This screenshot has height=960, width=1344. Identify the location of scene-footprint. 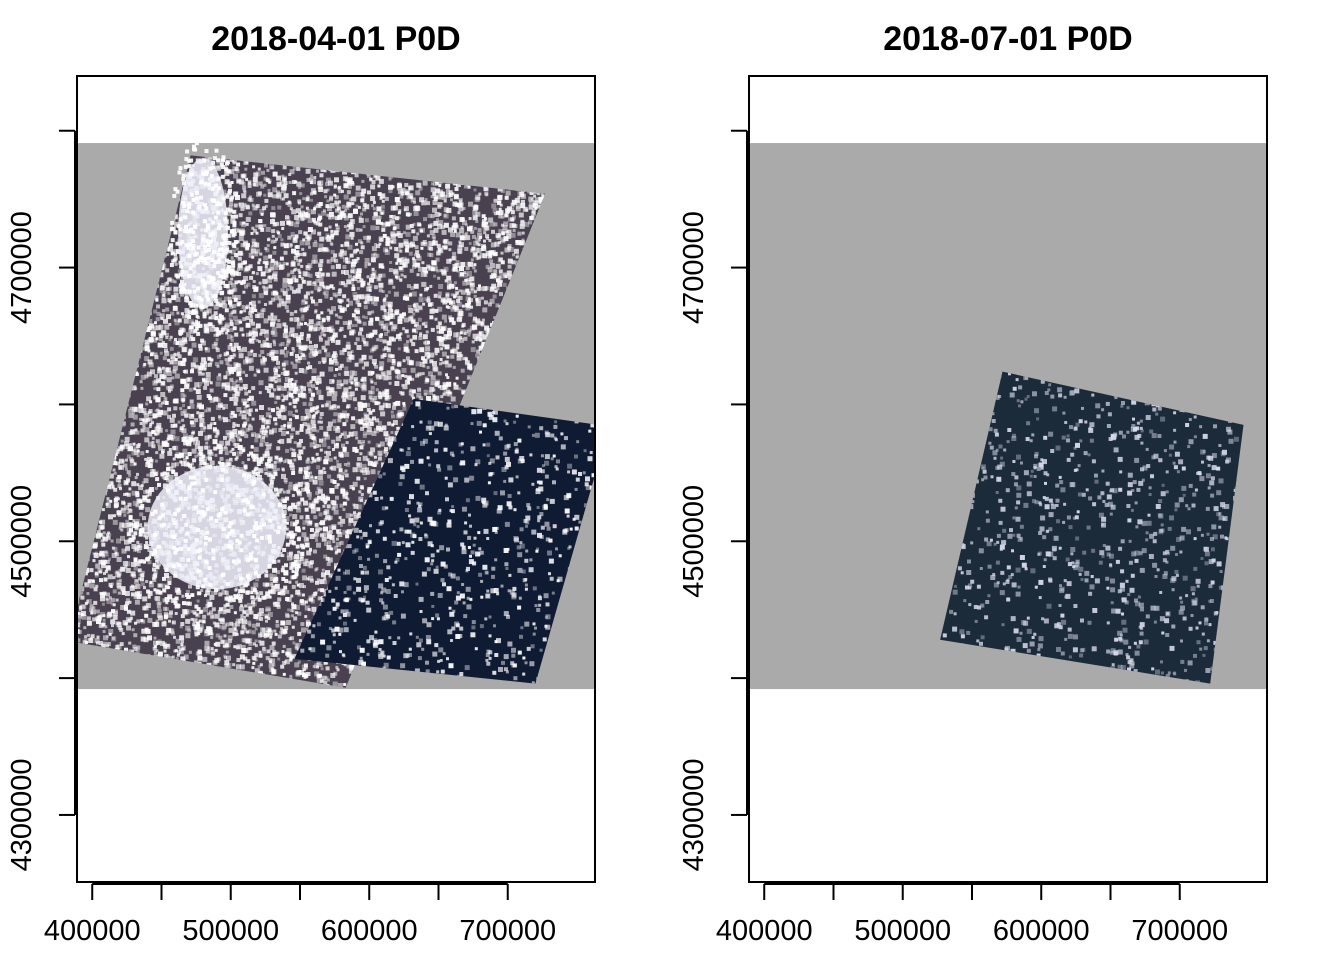
(1092, 527).